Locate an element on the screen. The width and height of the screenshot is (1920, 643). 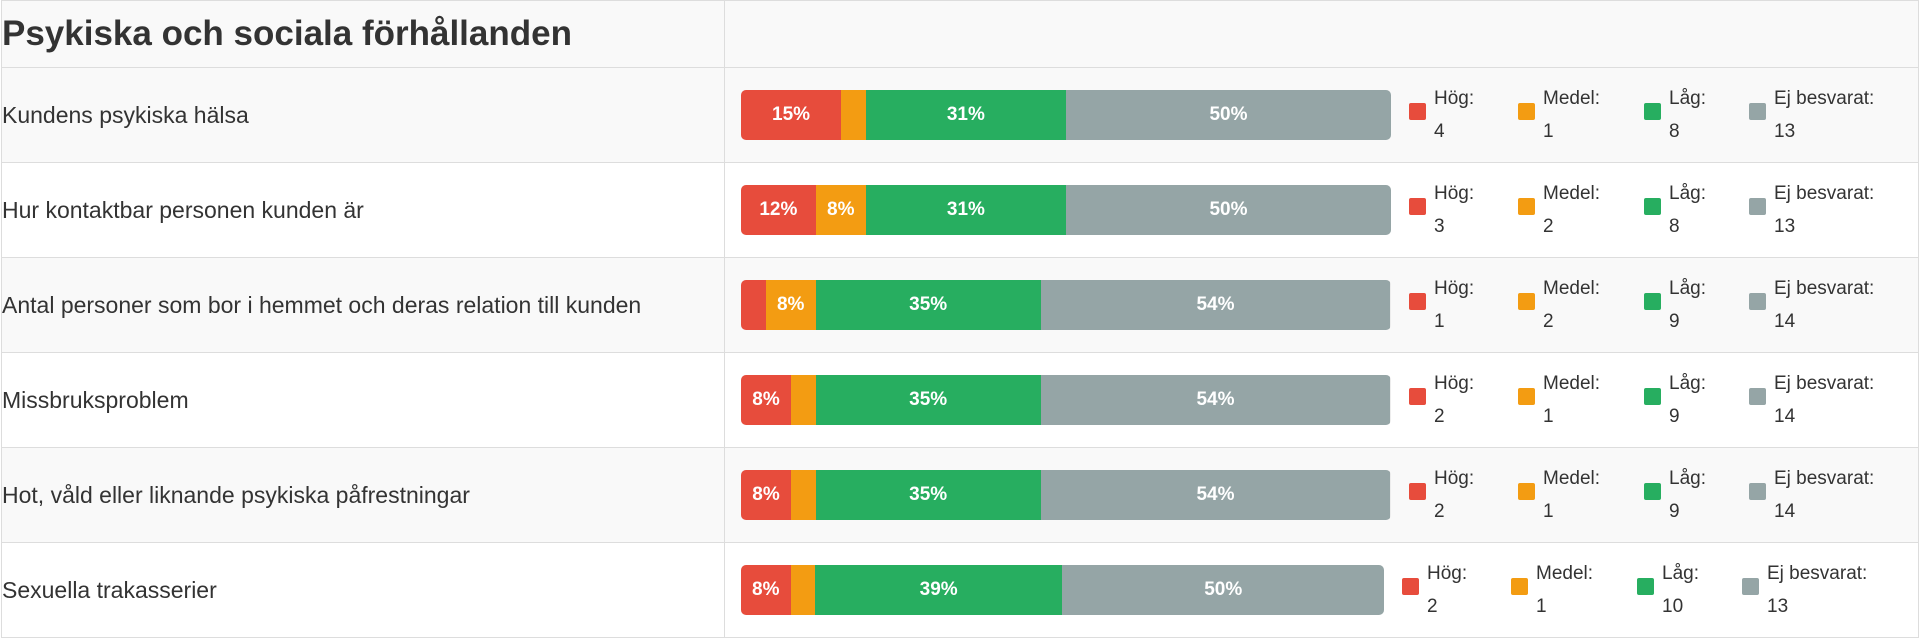
legend: Hög: 4 Medel: 1 Låg: 8 Ej besvarat: 13 is located at coordinates (1649, 115).